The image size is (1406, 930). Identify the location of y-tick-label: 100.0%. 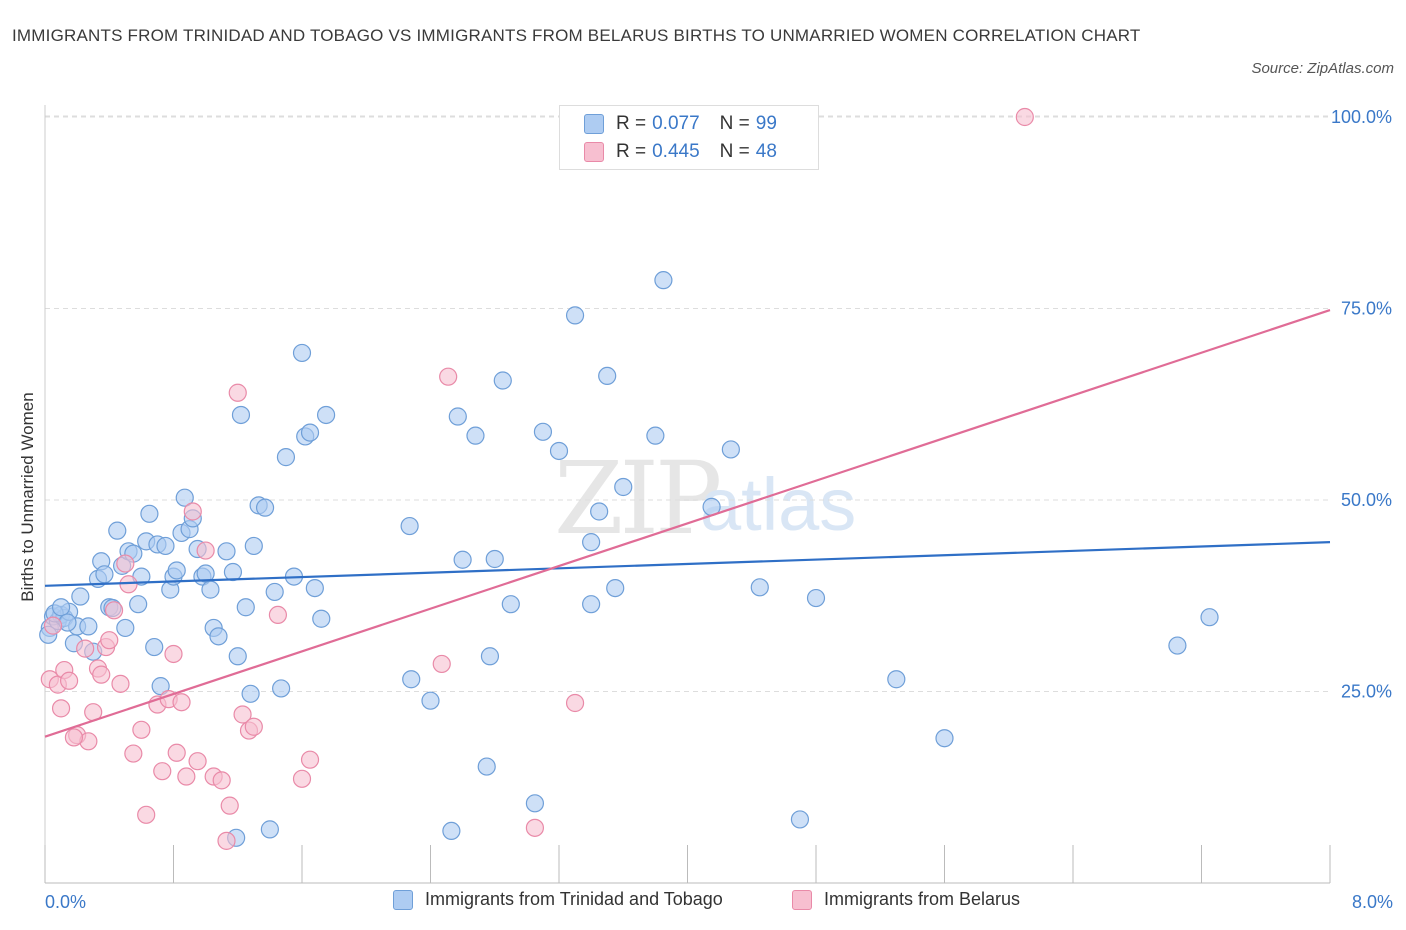
(1361, 117).